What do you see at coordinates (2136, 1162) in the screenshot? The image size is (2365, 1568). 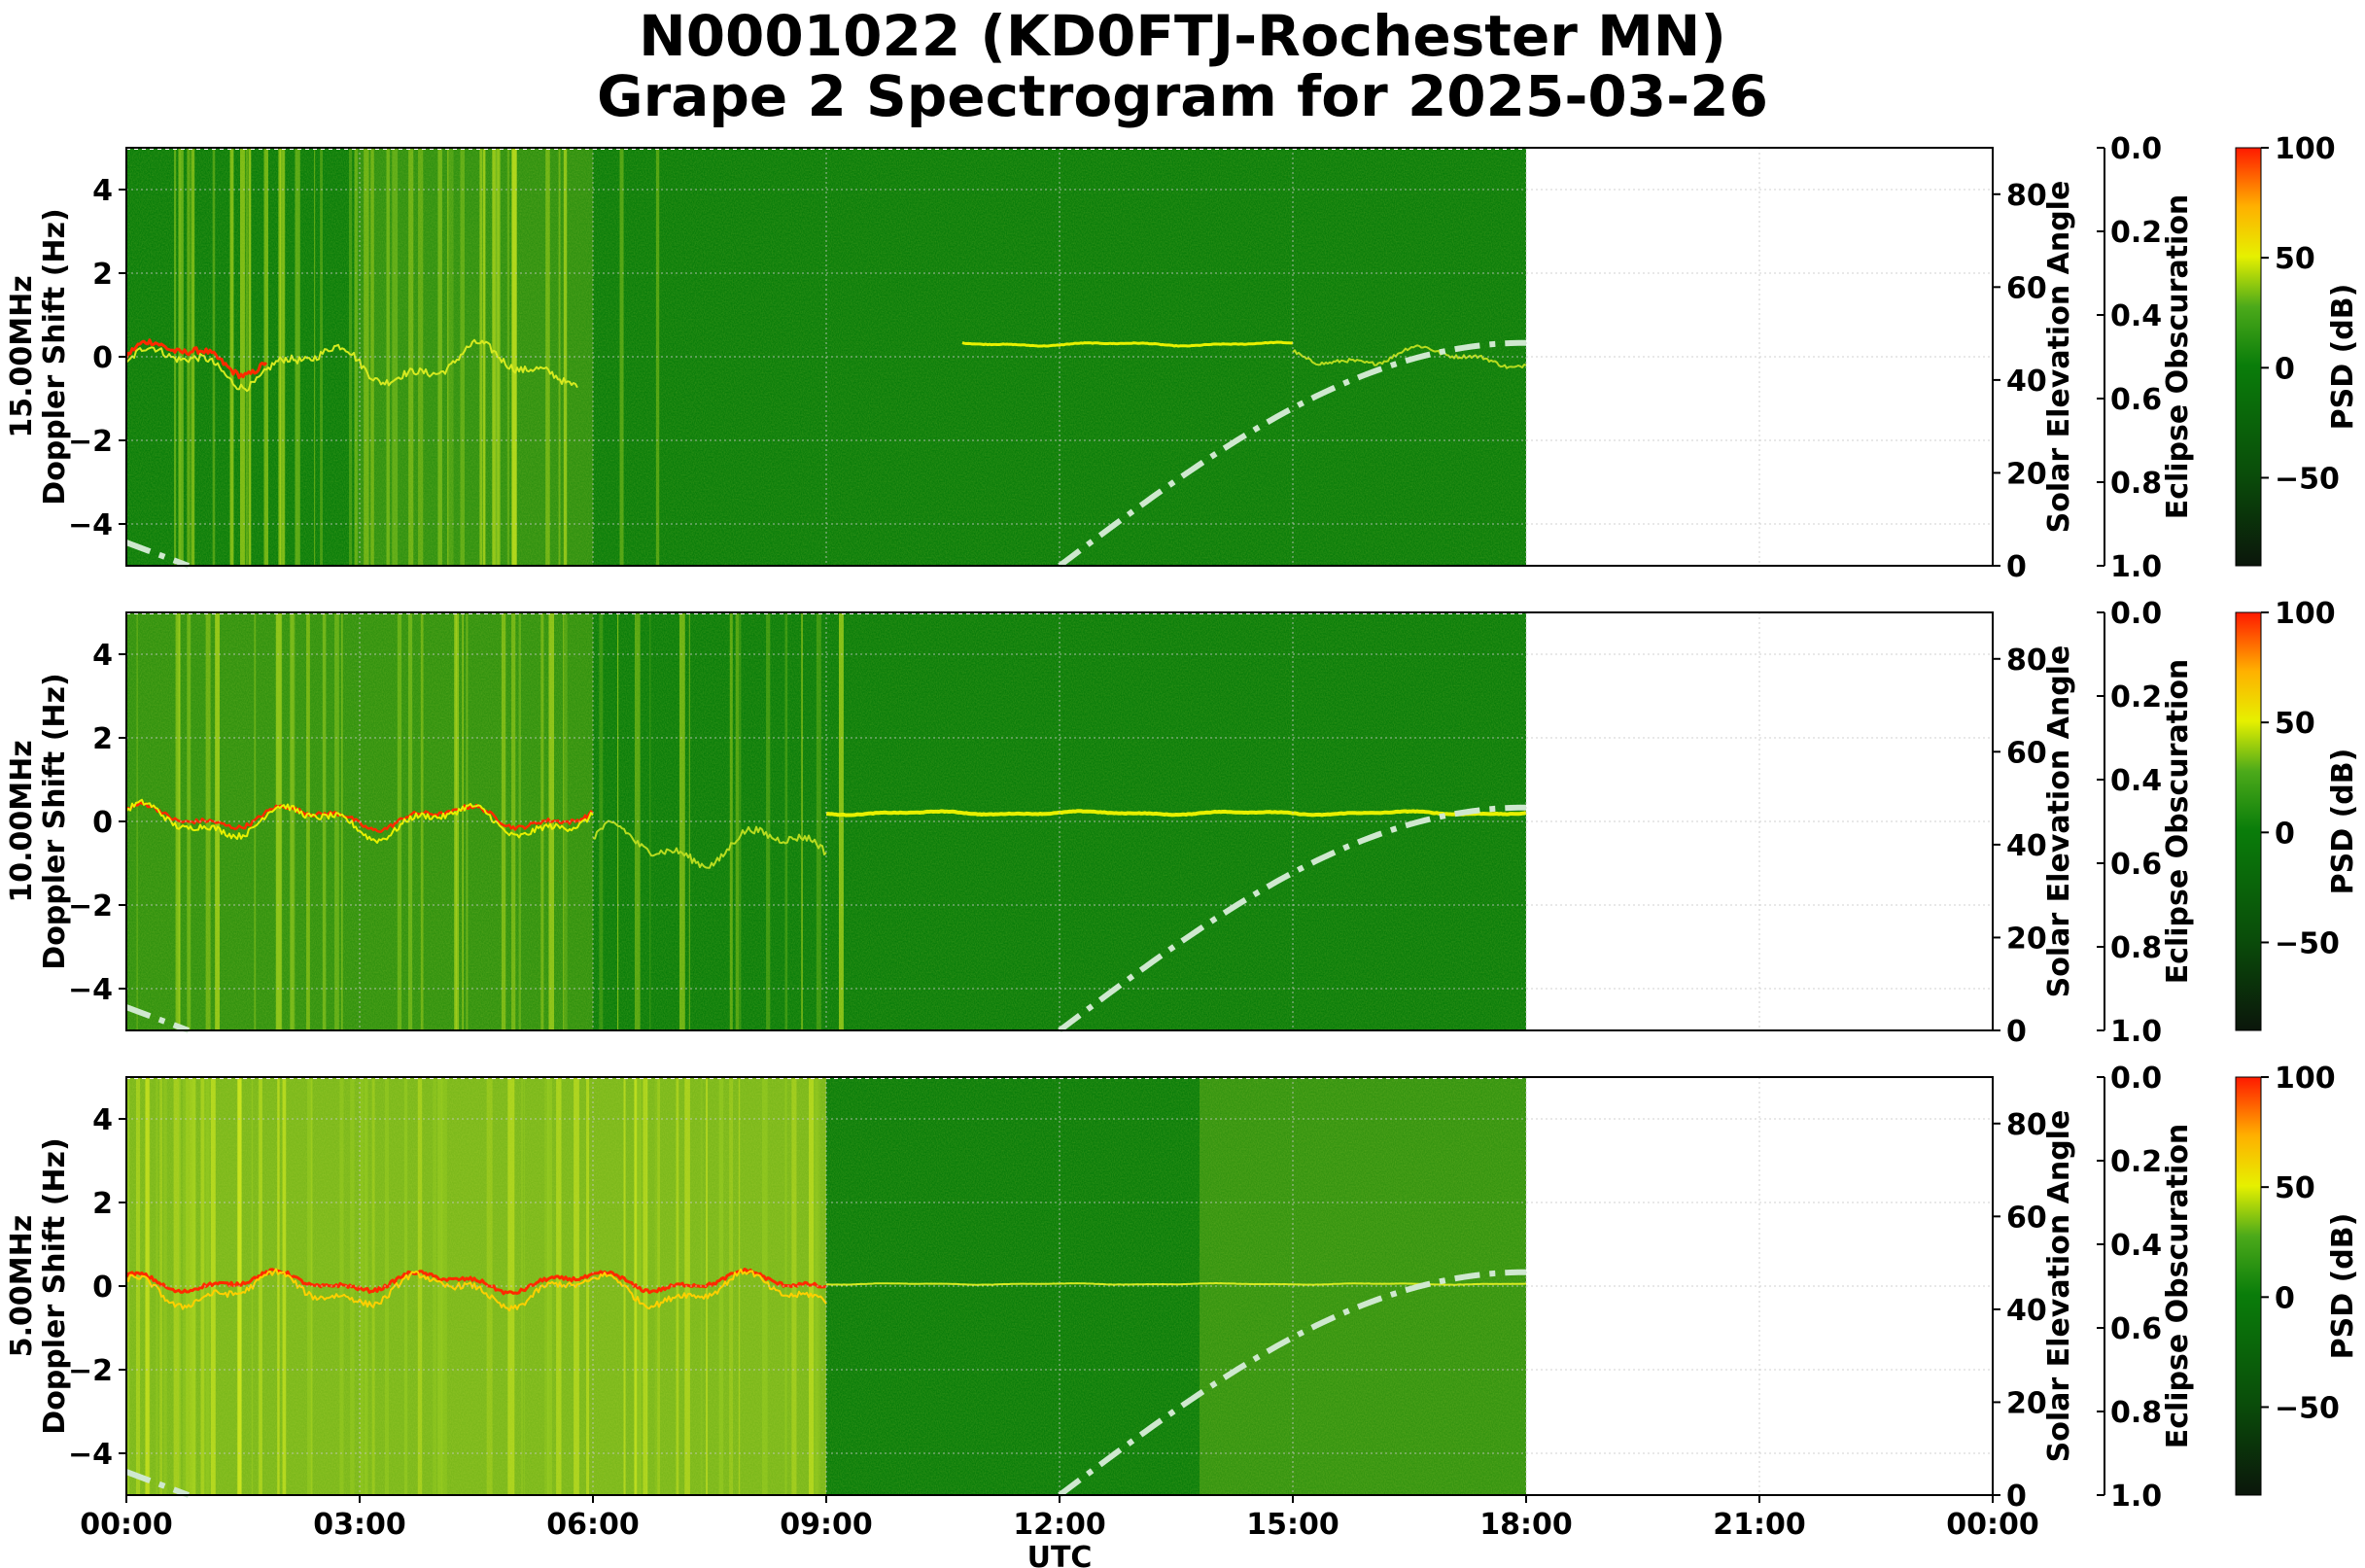 I see `eclipse-tick-label: 0.2` at bounding box center [2136, 1162].